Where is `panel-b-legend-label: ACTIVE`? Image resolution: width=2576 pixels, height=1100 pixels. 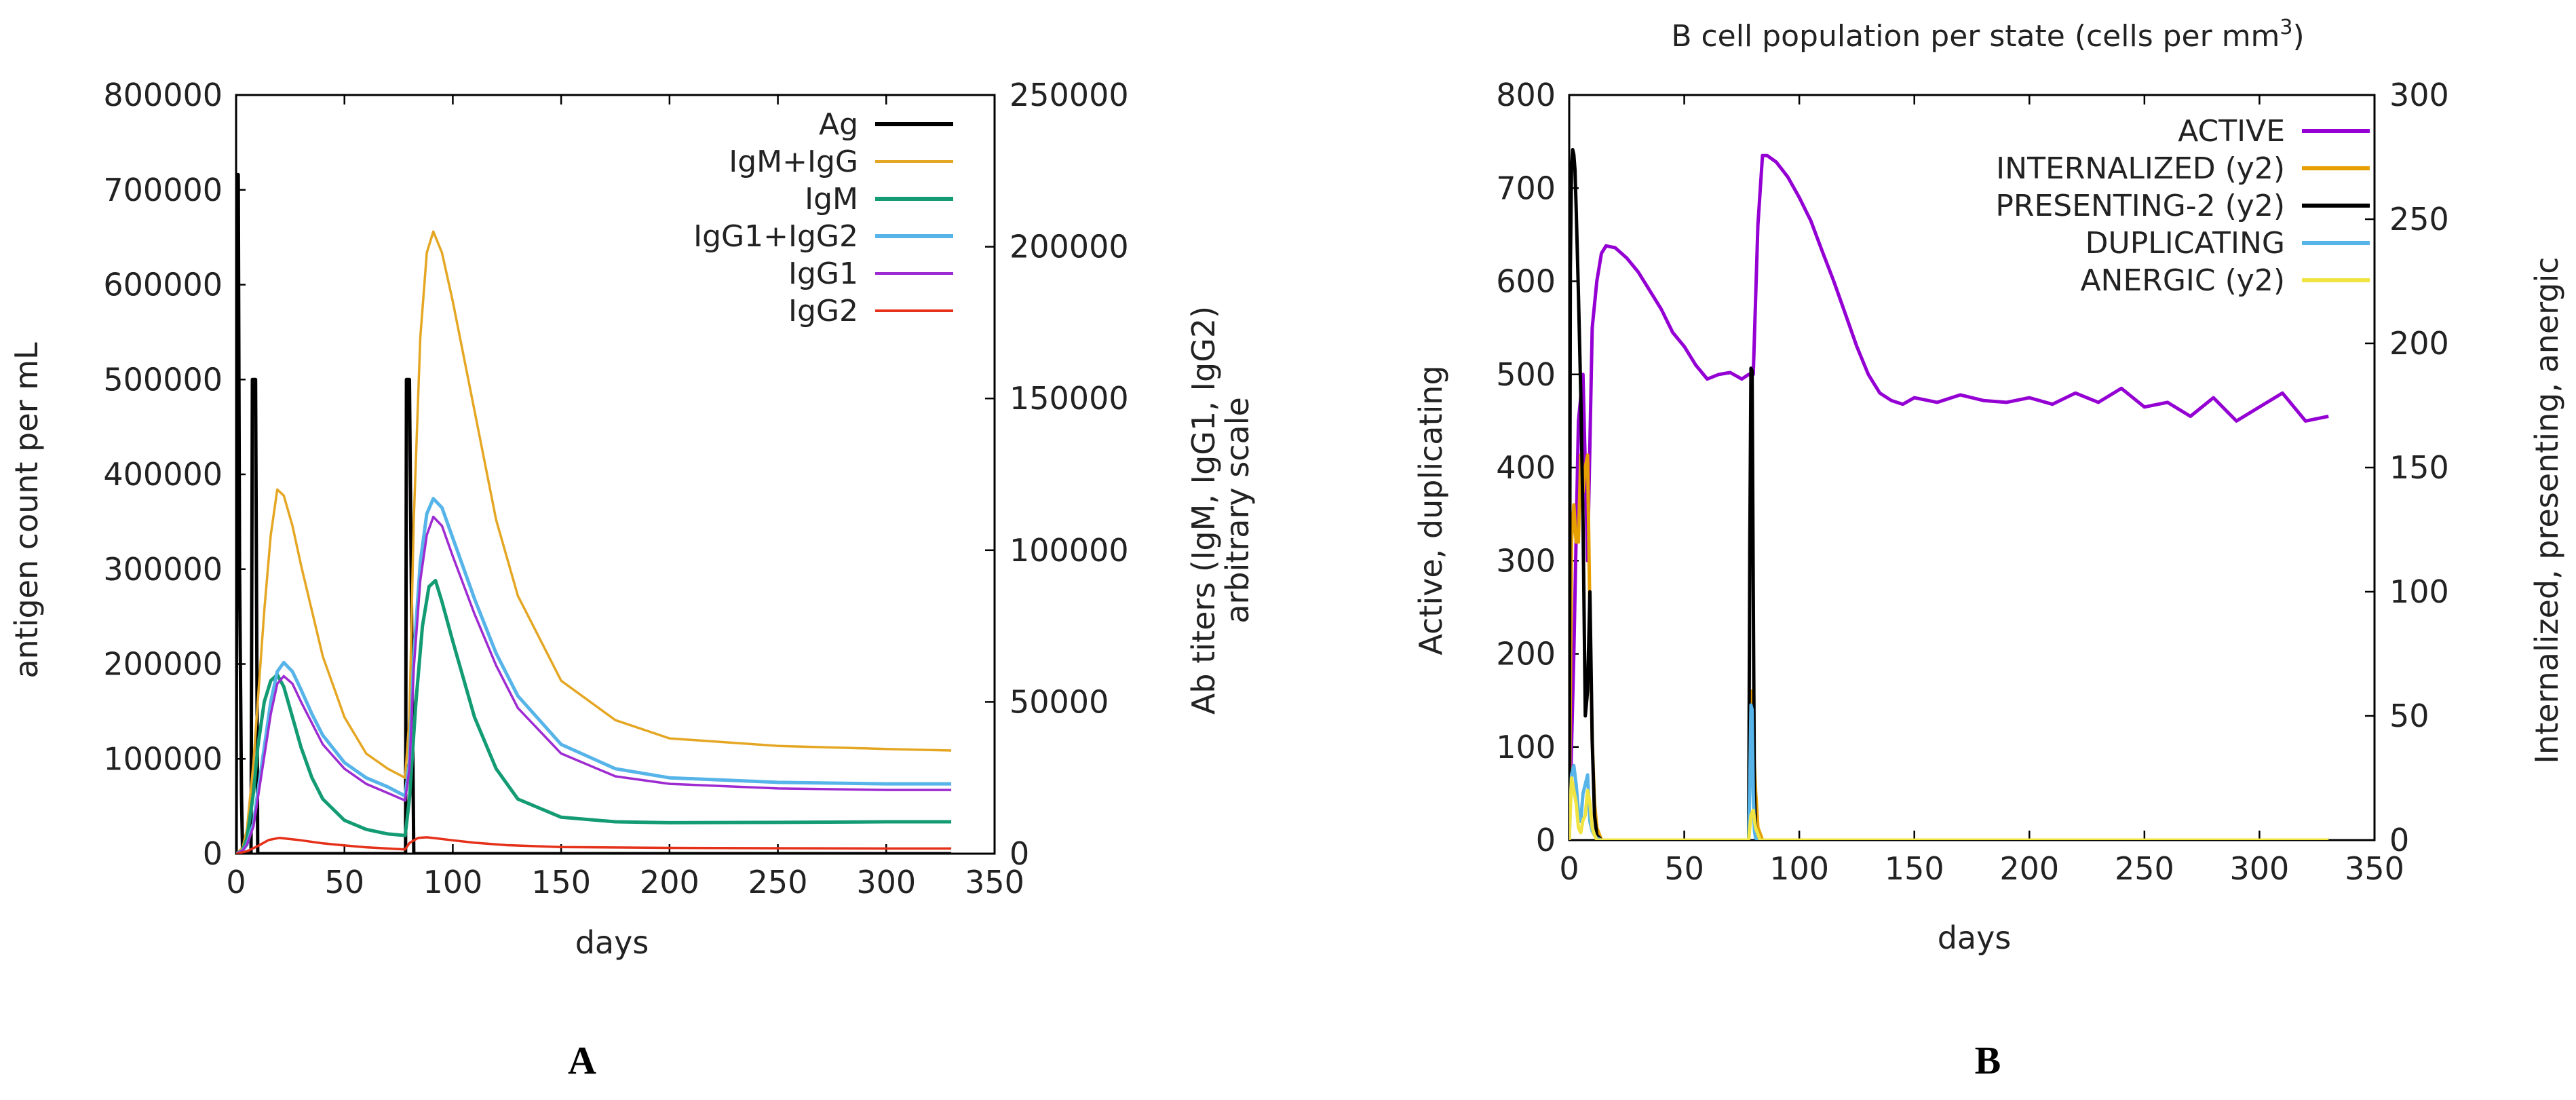 panel-b-legend-label: ACTIVE is located at coordinates (2231, 131).